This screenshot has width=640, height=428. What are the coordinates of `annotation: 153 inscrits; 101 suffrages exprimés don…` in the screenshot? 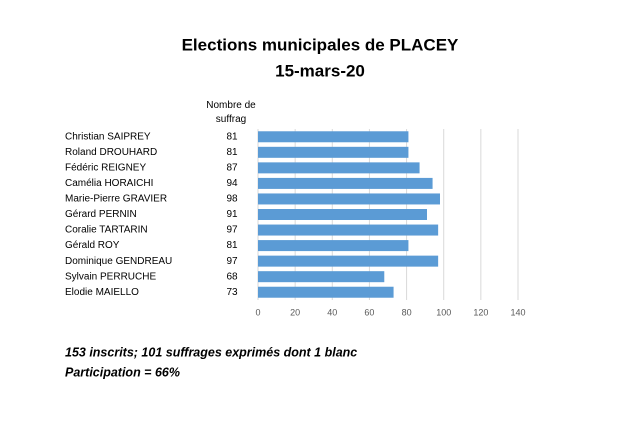 It's located at (211, 352).